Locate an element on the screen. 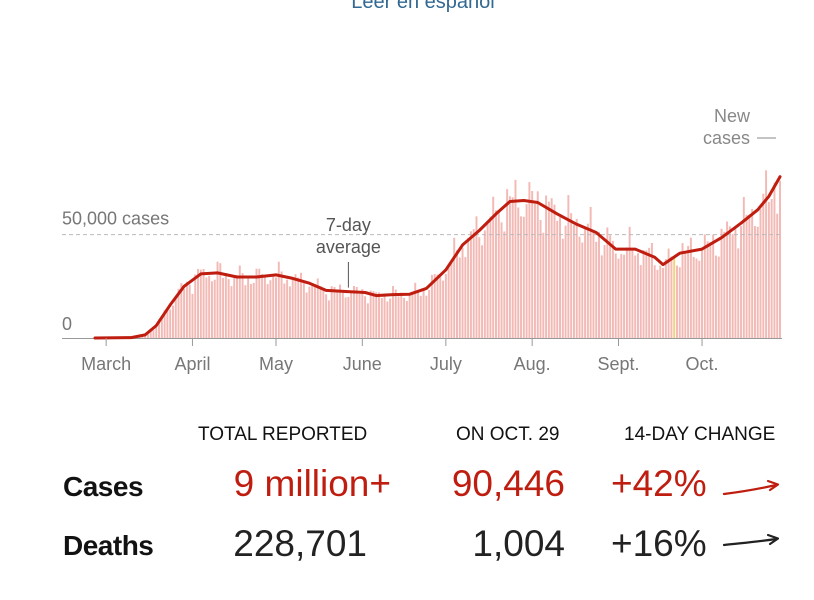  cases-row-label: Cases is located at coordinates (103, 486).